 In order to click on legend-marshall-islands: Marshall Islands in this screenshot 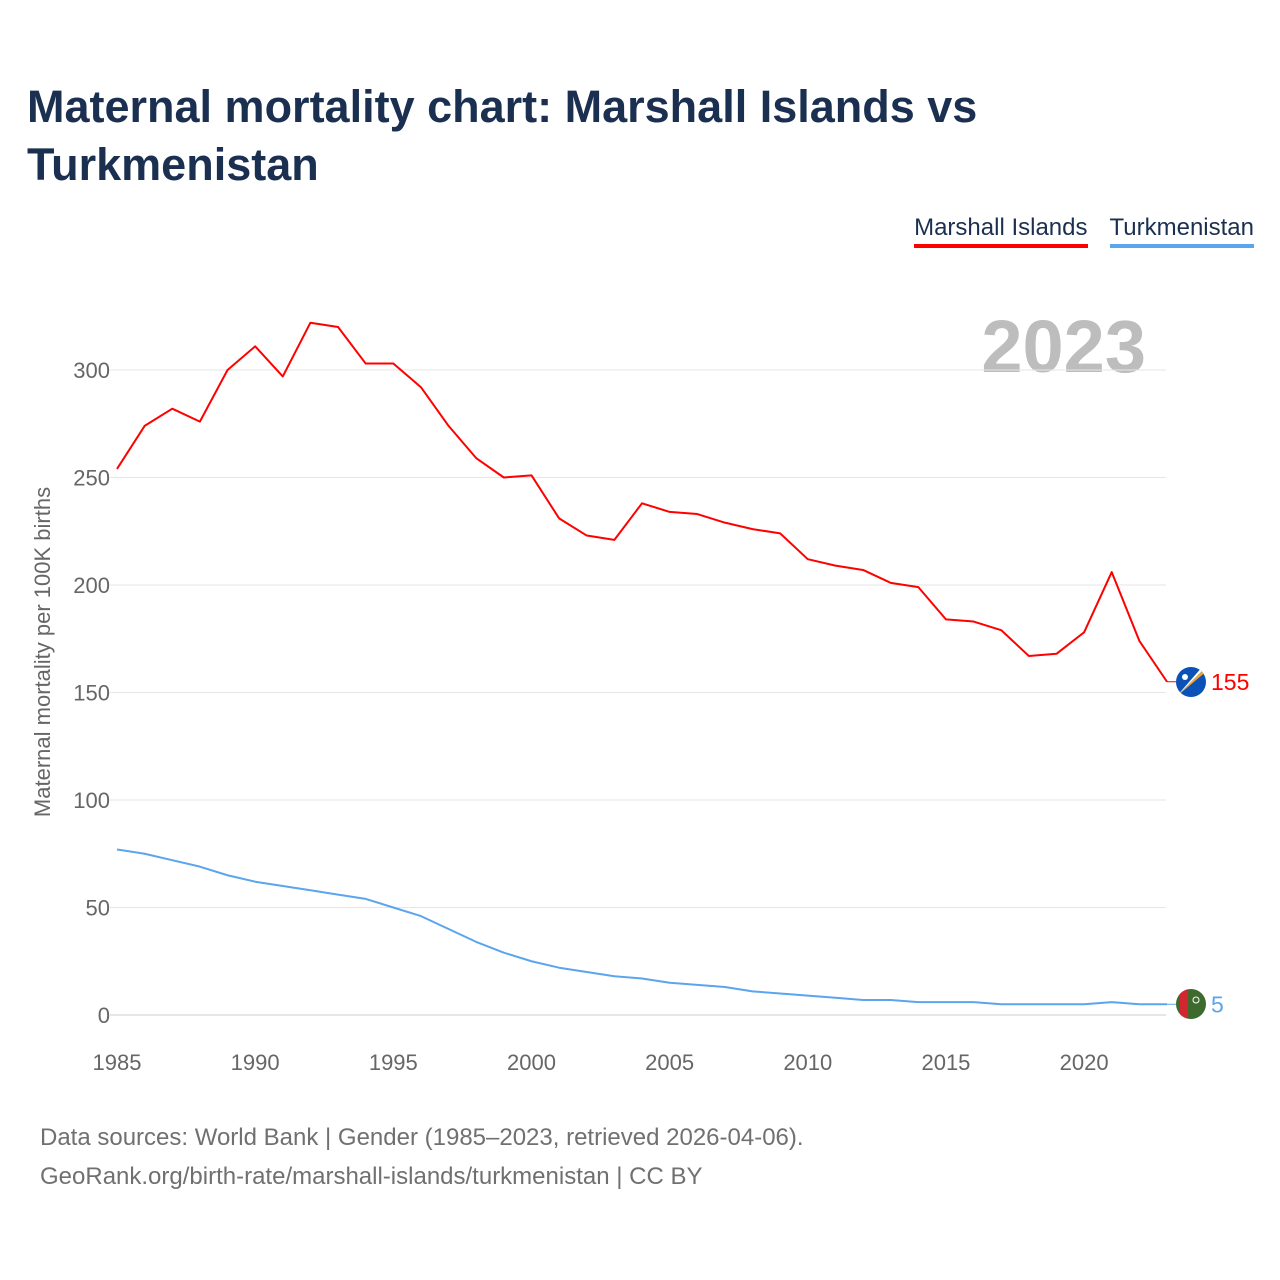, I will do `click(1001, 231)`.